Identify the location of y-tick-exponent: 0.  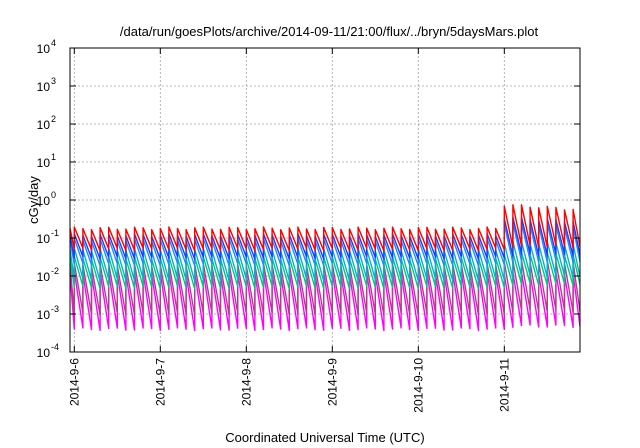
(53, 195).